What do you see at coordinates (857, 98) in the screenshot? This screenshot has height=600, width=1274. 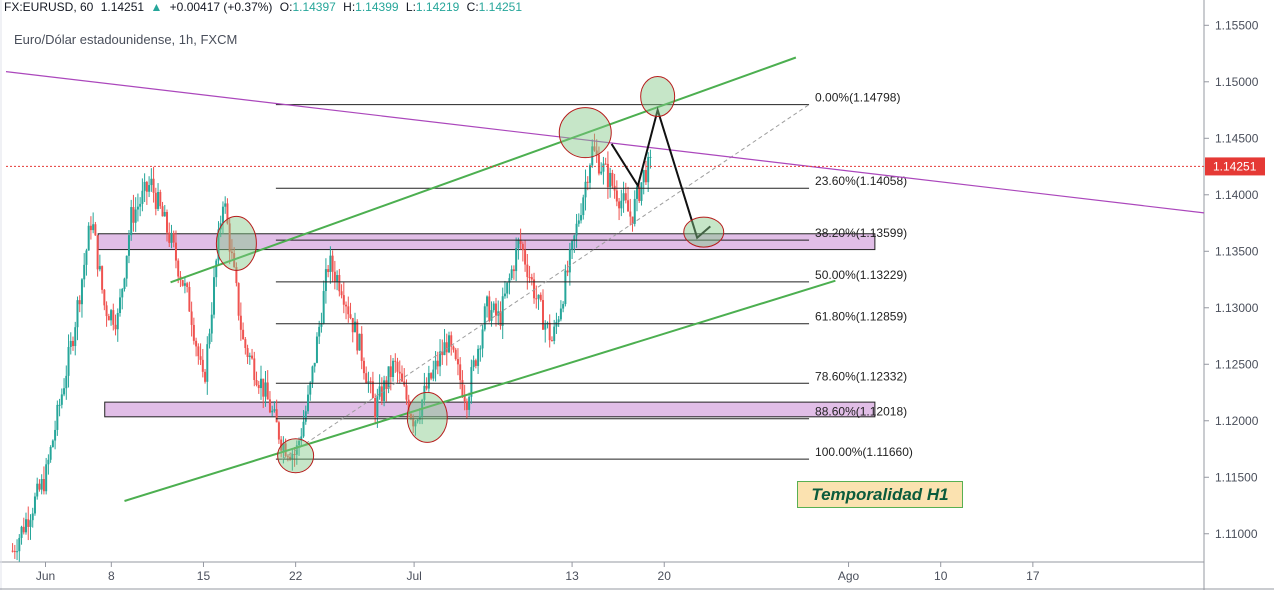 I see `fib-level-label: 0.00%(1.14798)` at bounding box center [857, 98].